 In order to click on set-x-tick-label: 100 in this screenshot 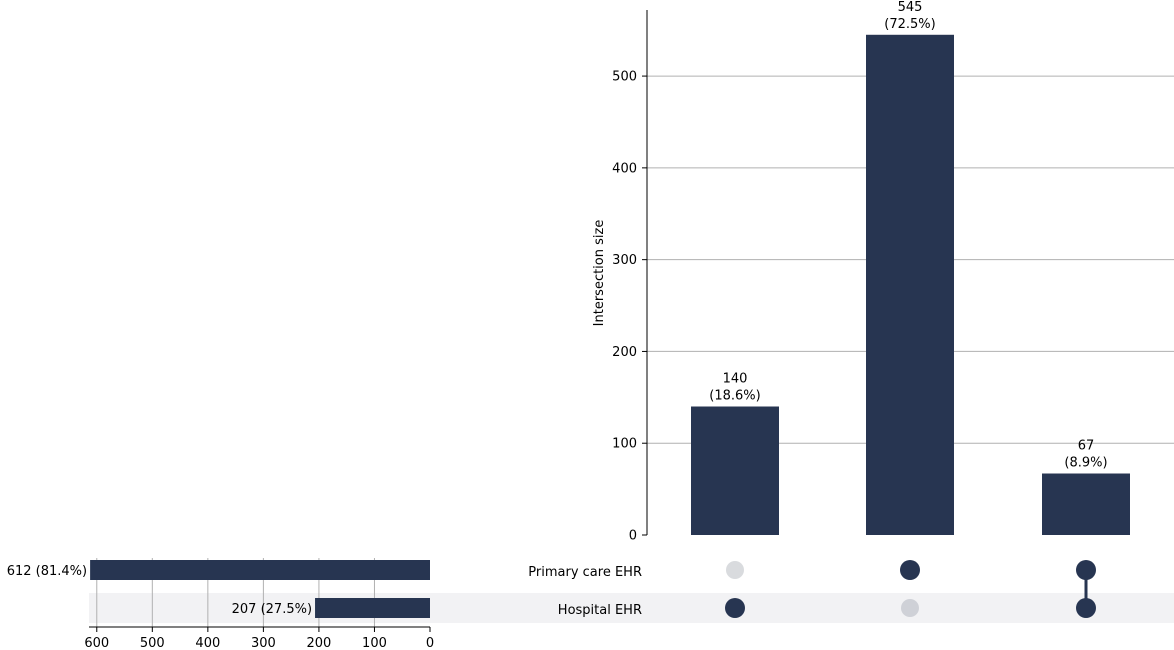, I will do `click(374, 643)`.